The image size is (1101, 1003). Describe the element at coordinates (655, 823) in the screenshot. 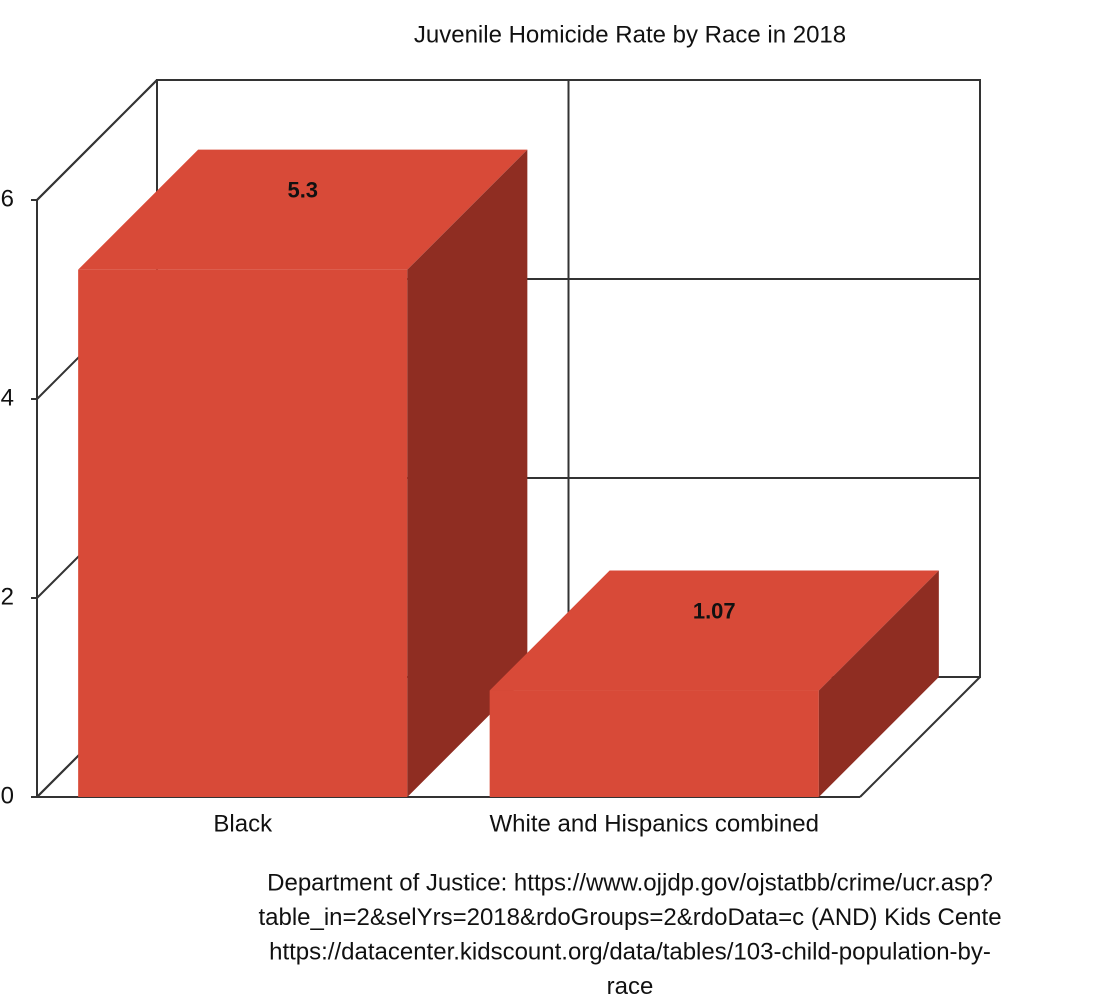

I see `x-tick-label: White and Hispanics combined` at that location.